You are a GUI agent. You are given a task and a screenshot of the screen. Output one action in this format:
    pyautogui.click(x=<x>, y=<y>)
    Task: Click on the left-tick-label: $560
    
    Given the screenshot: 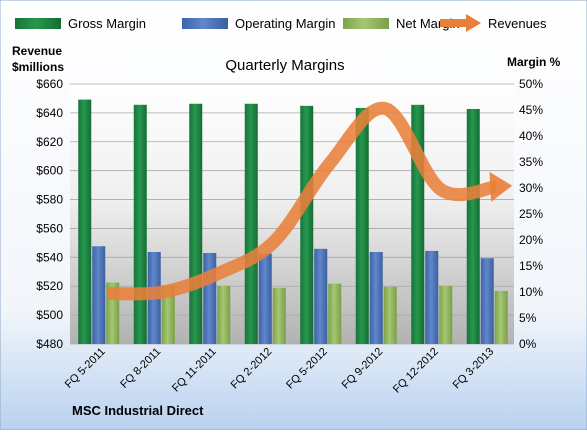 What is the action you would take?
    pyautogui.click(x=49, y=228)
    